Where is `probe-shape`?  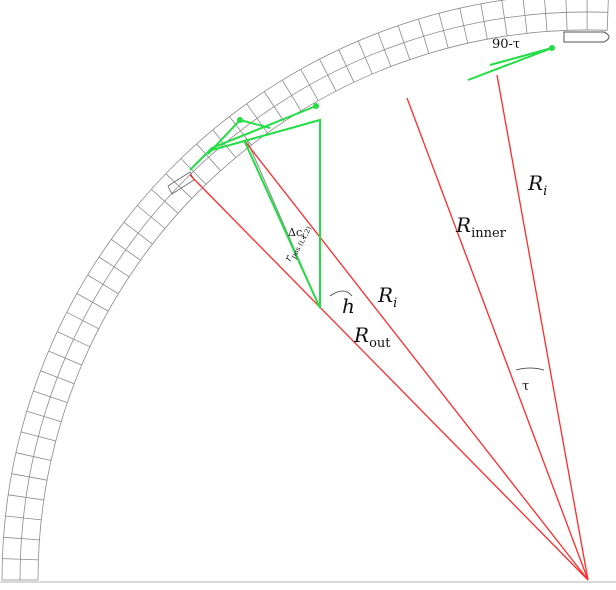 probe-shape is located at coordinates (586, 37).